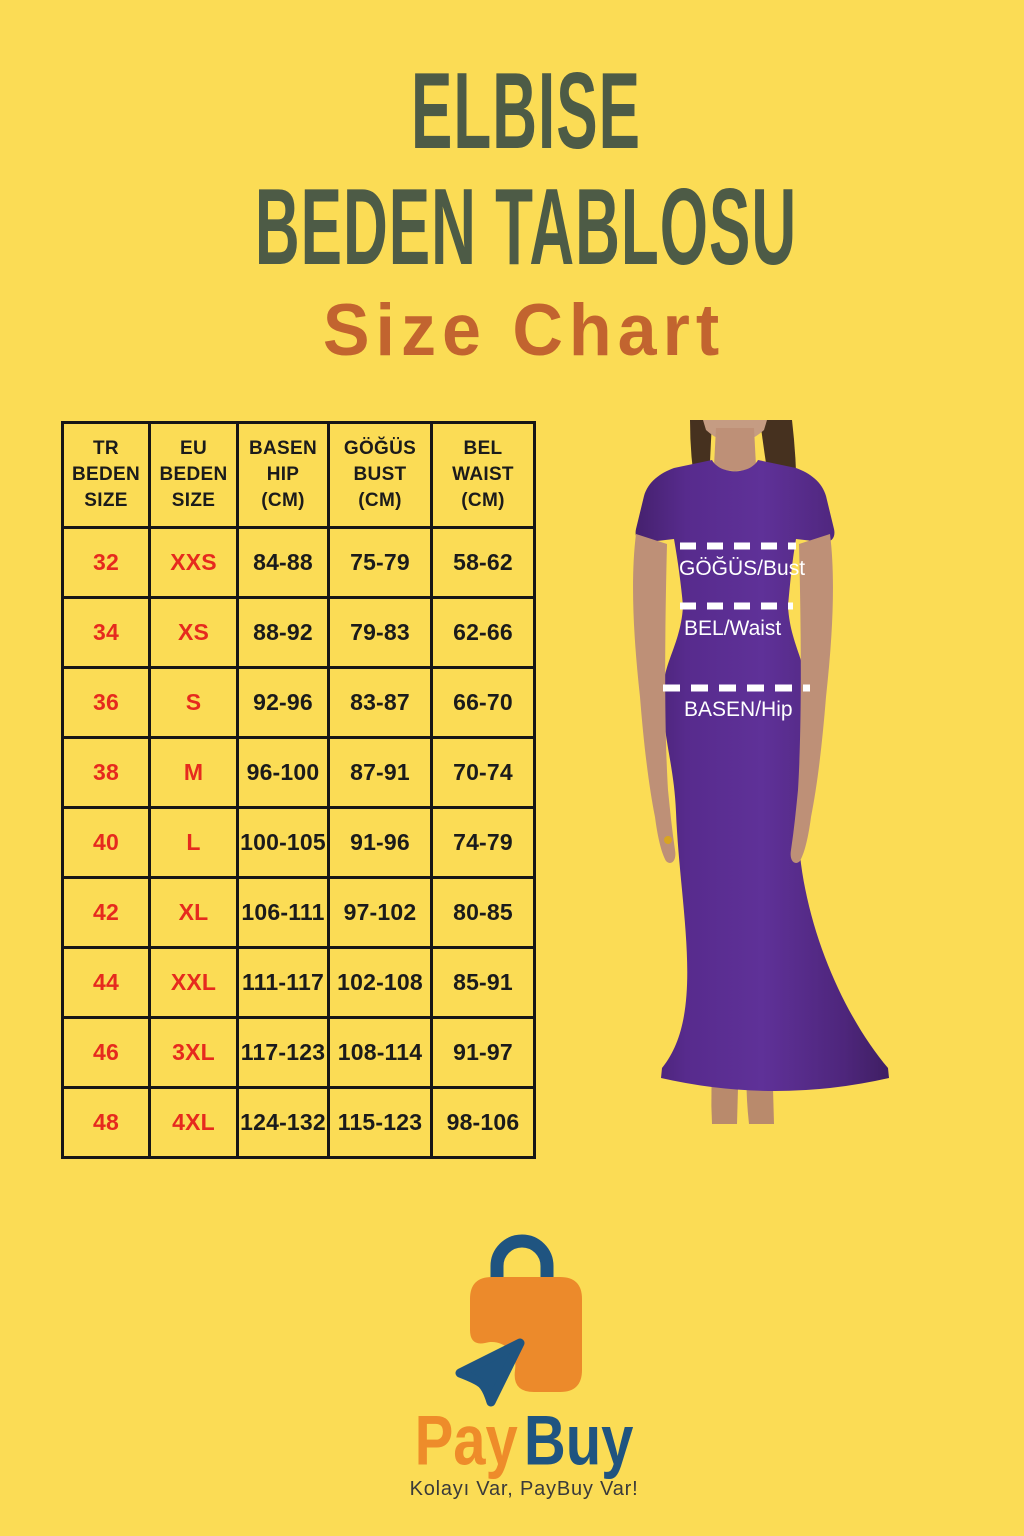 Image resolution: width=1024 pixels, height=1536 pixels. I want to click on cell-waist: 58-62, so click(483, 562).